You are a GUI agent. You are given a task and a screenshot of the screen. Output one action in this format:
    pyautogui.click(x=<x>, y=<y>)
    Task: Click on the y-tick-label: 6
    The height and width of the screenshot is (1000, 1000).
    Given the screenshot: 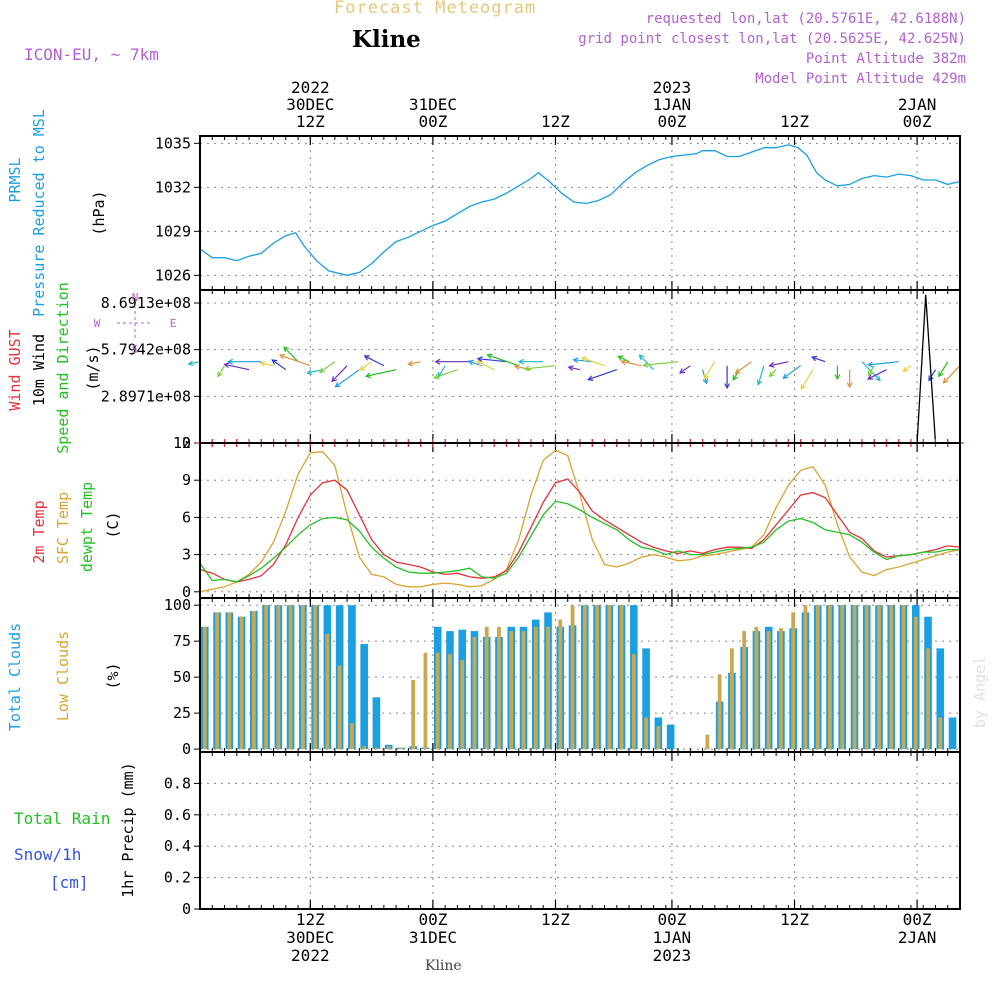 What is the action you would take?
    pyautogui.click(x=186, y=517)
    